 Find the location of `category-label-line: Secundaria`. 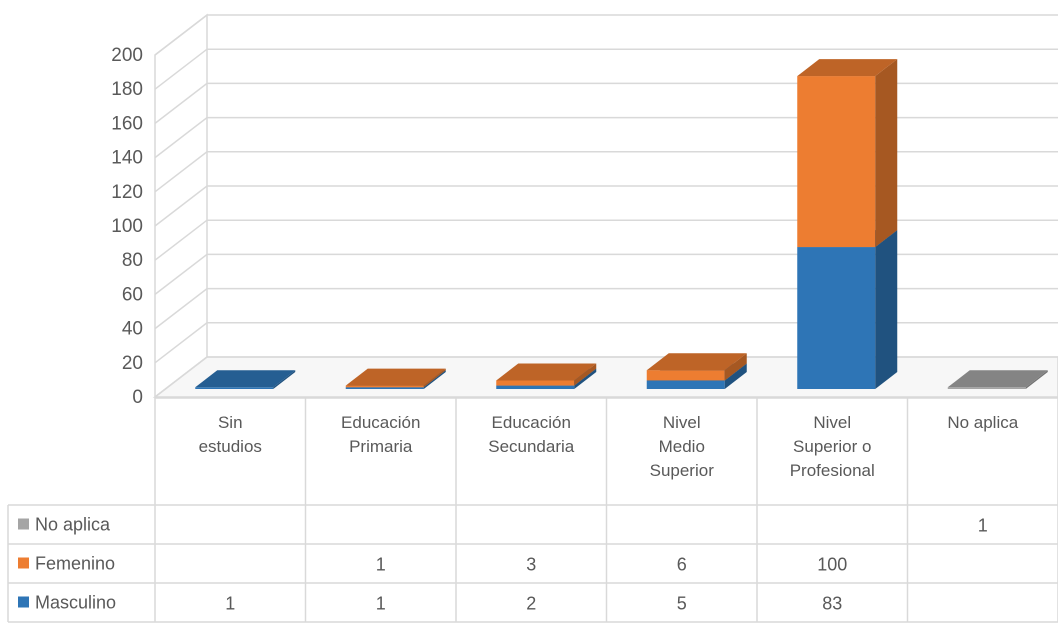

category-label-line: Secundaria is located at coordinates (531, 446).